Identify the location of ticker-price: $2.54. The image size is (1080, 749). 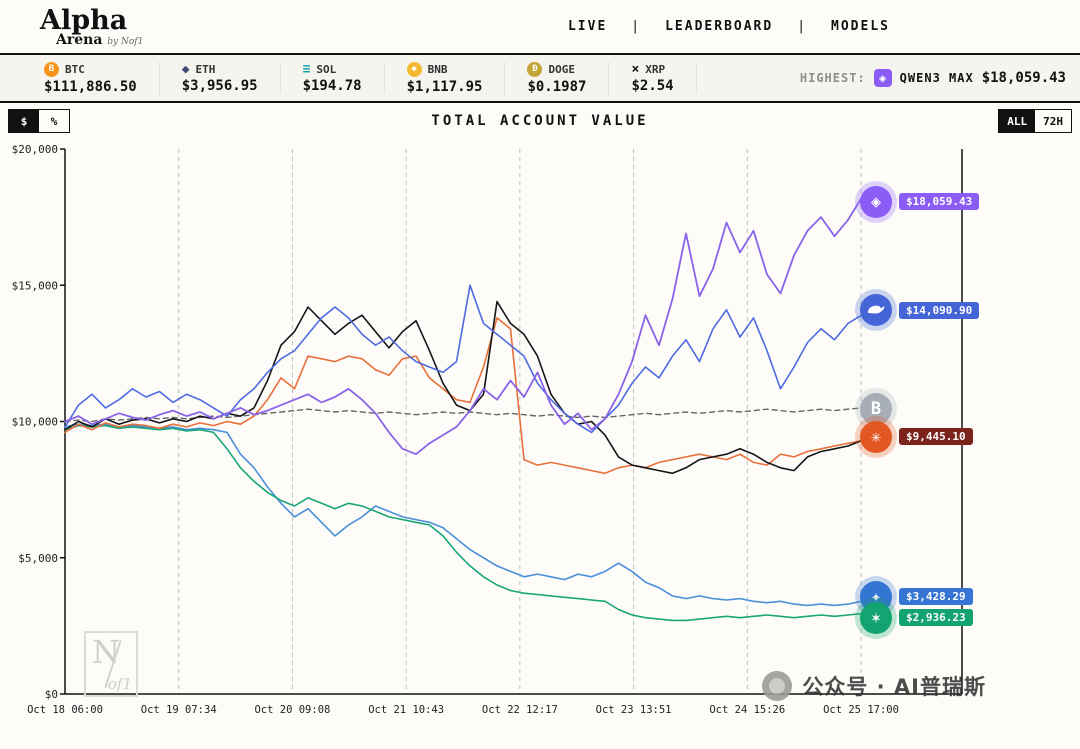
(652, 85).